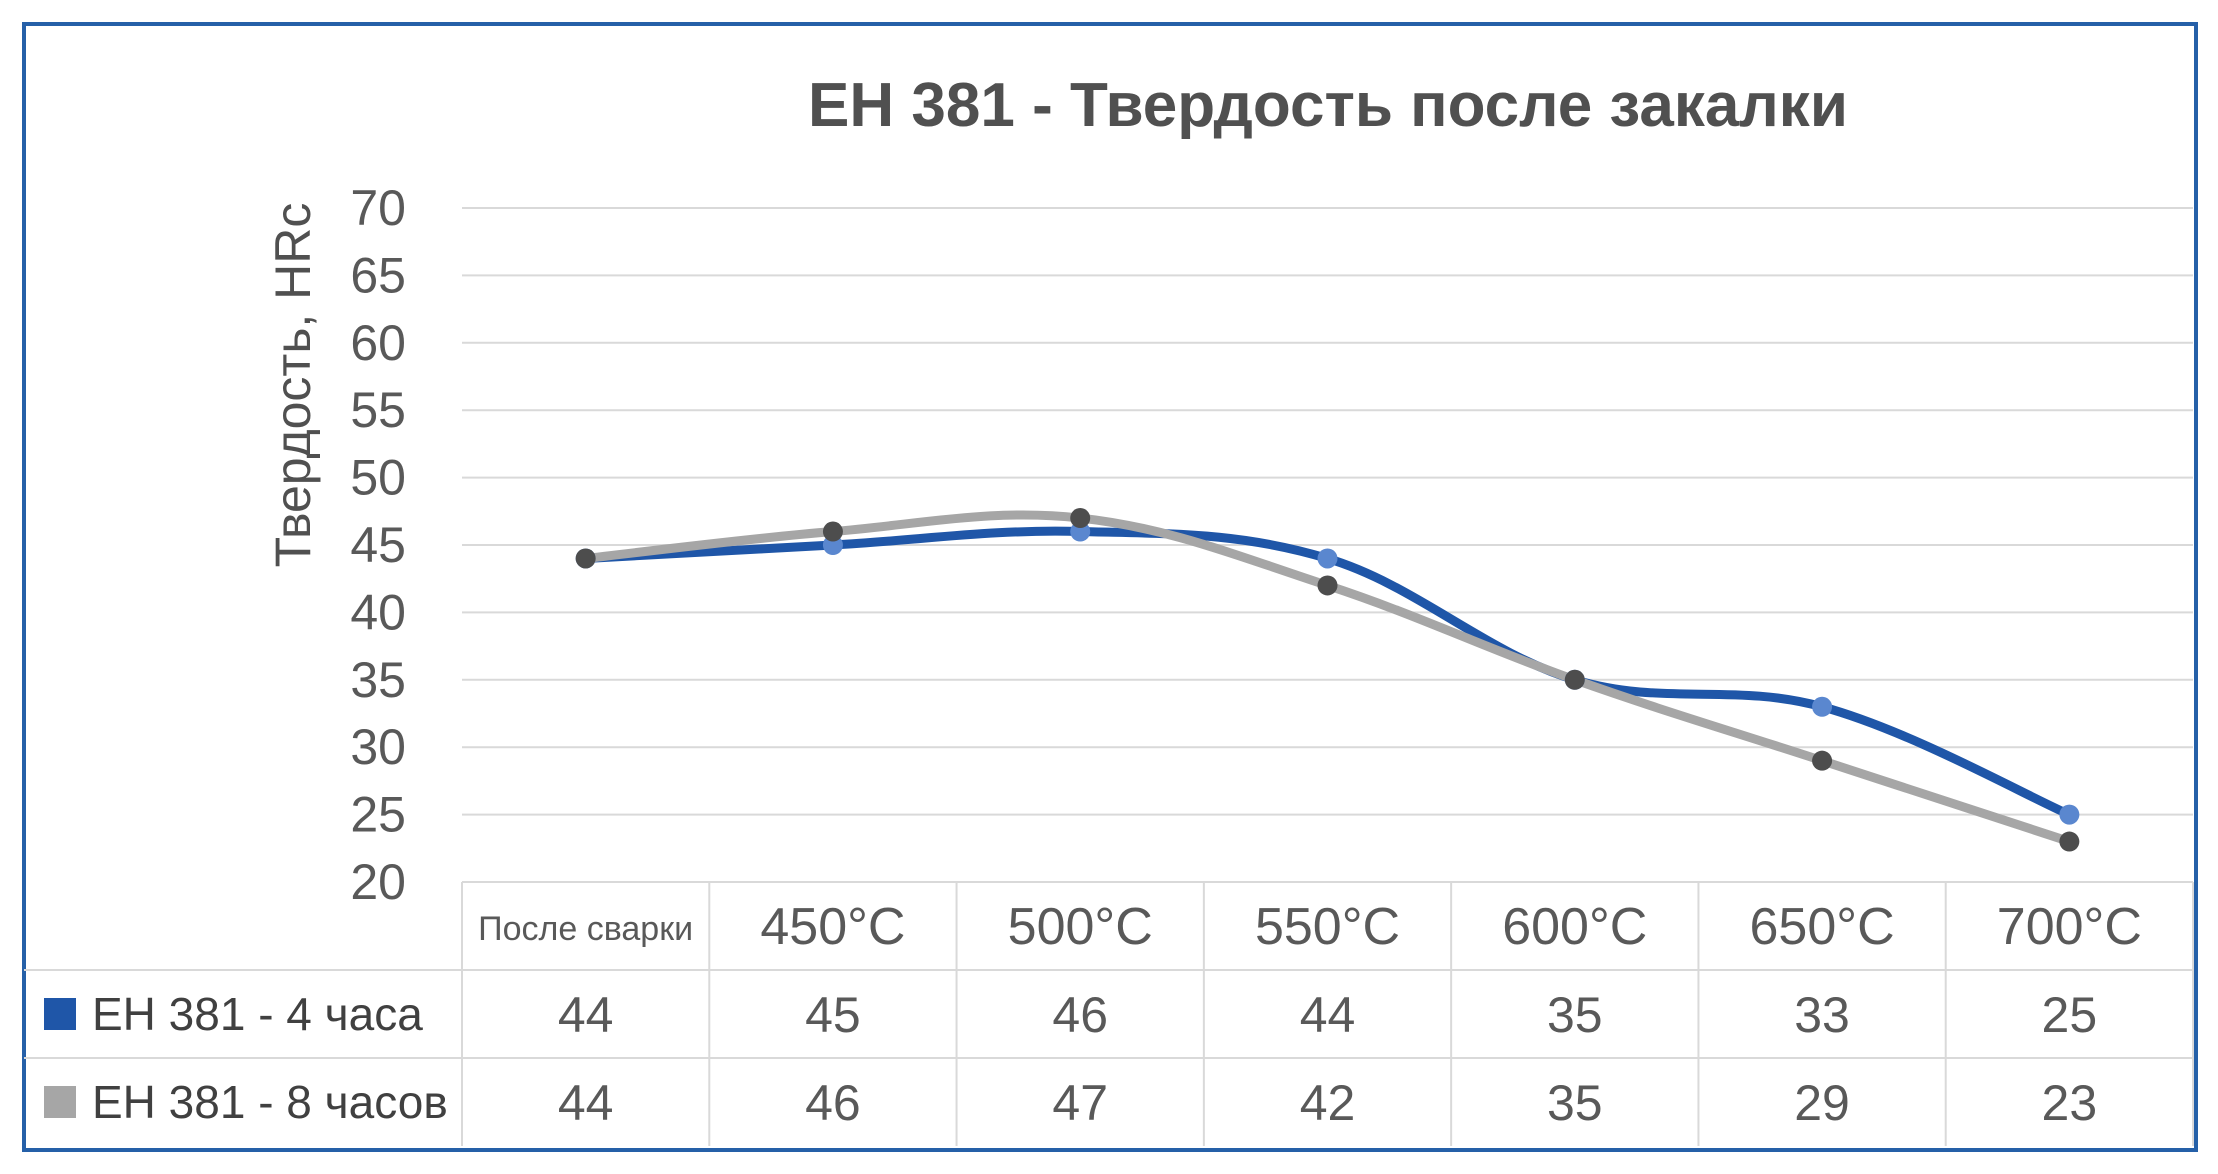  I want to click on y-tick-label: 45, so click(378, 545).